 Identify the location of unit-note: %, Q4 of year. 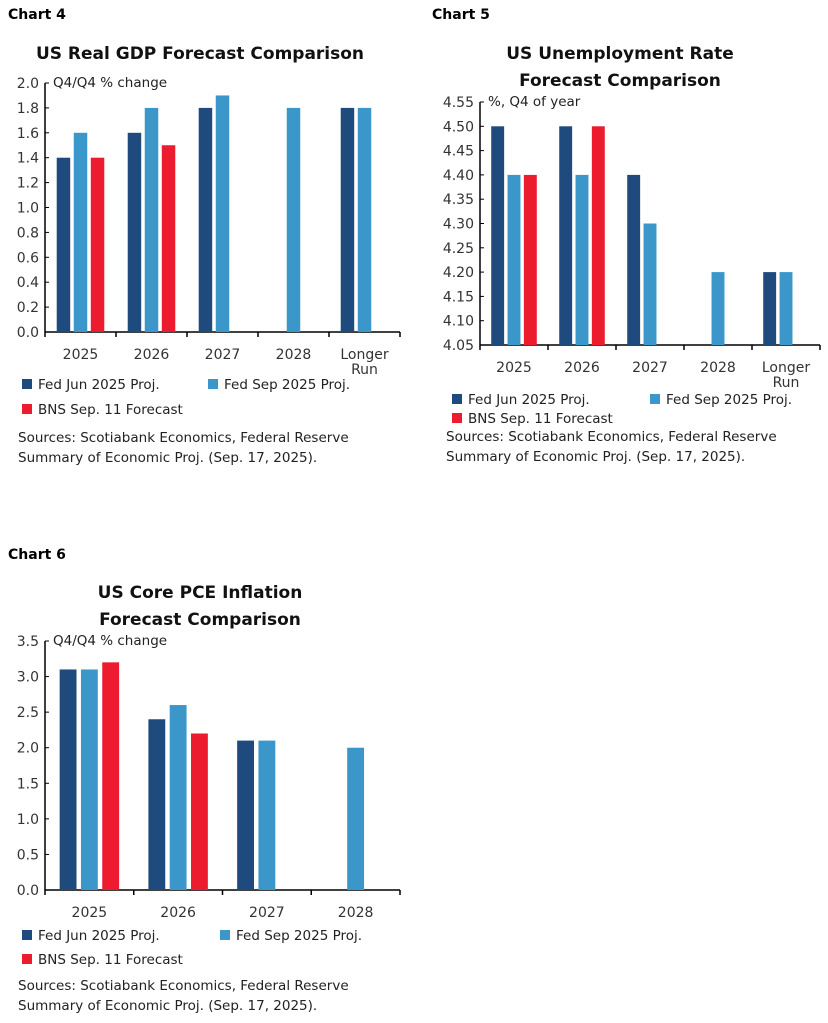
(534, 102).